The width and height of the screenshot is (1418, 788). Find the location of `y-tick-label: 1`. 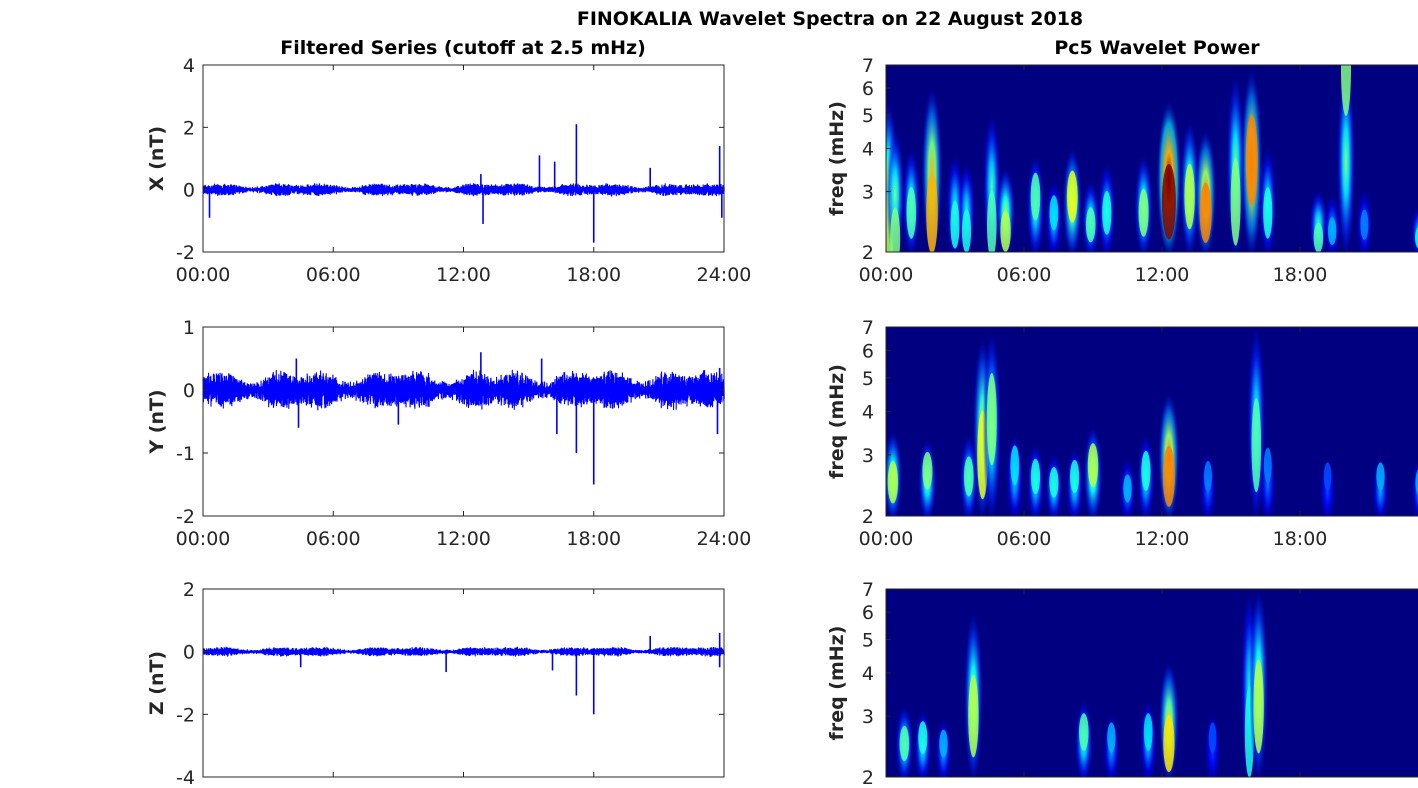

y-tick-label: 1 is located at coordinates (189, 328).